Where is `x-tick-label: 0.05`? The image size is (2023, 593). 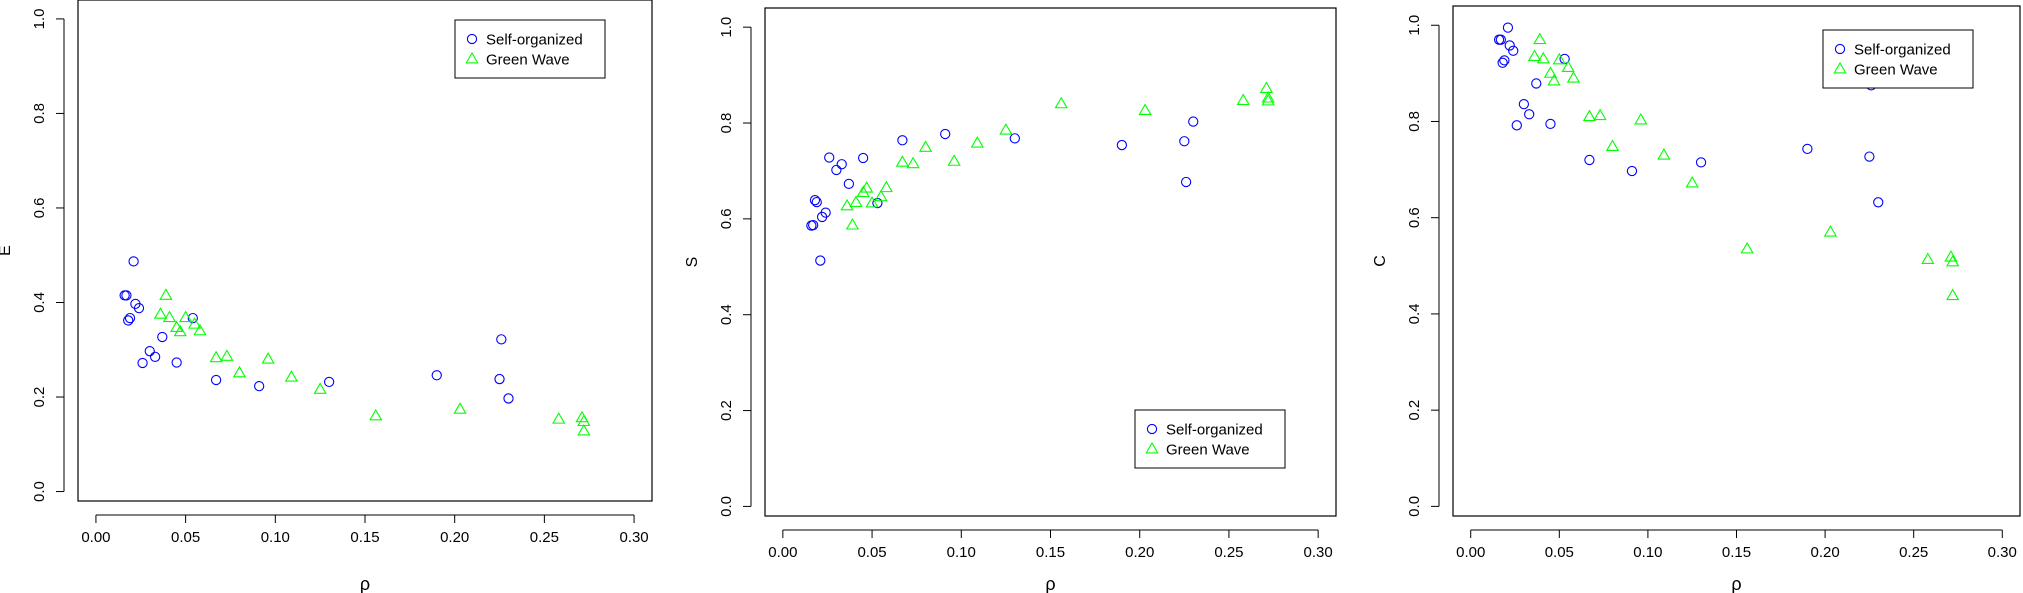
x-tick-label: 0.05 is located at coordinates (185, 537).